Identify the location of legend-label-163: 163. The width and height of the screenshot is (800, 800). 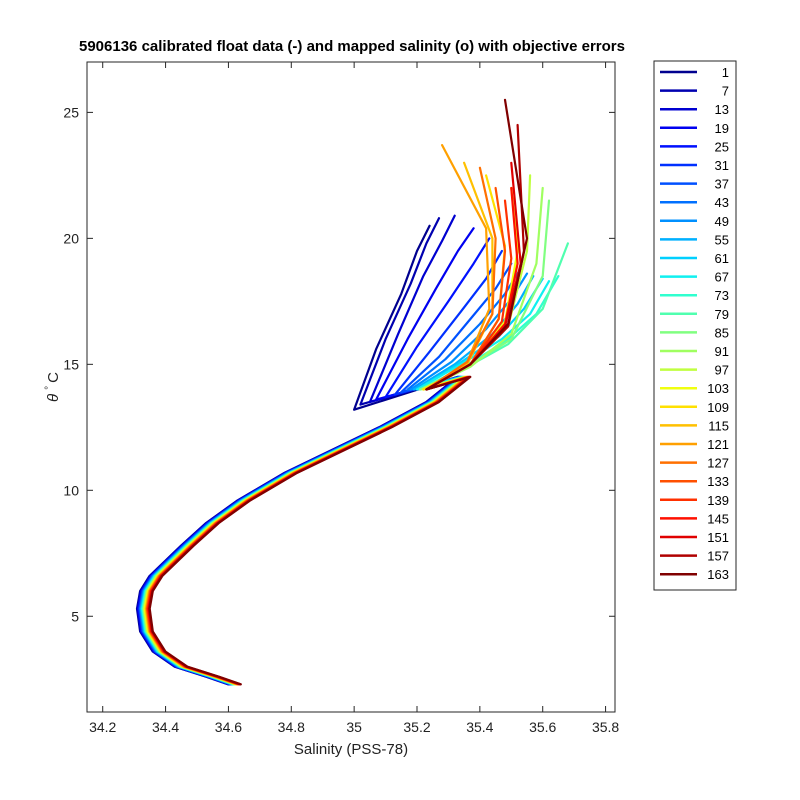
(718, 574).